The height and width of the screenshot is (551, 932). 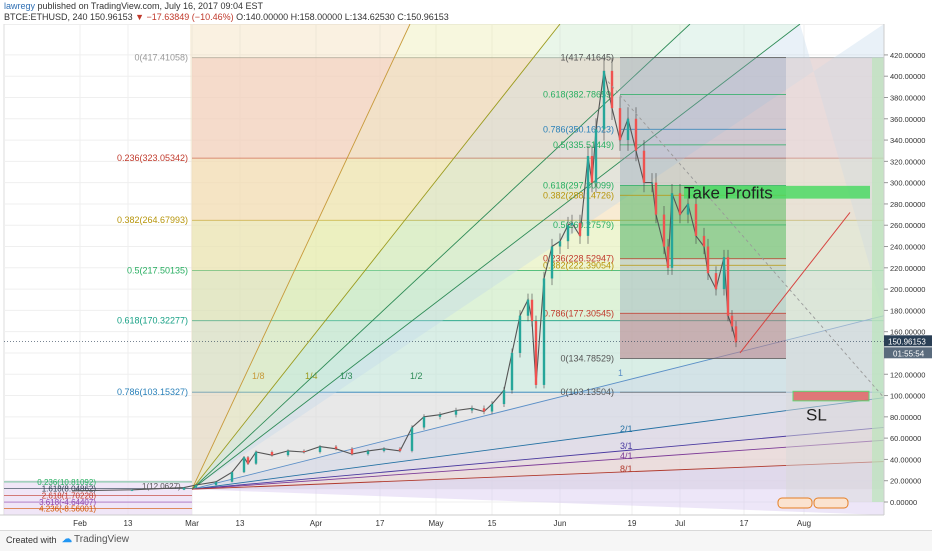 I want to click on fib-label-right: 0(134.78529), so click(x=587, y=359).